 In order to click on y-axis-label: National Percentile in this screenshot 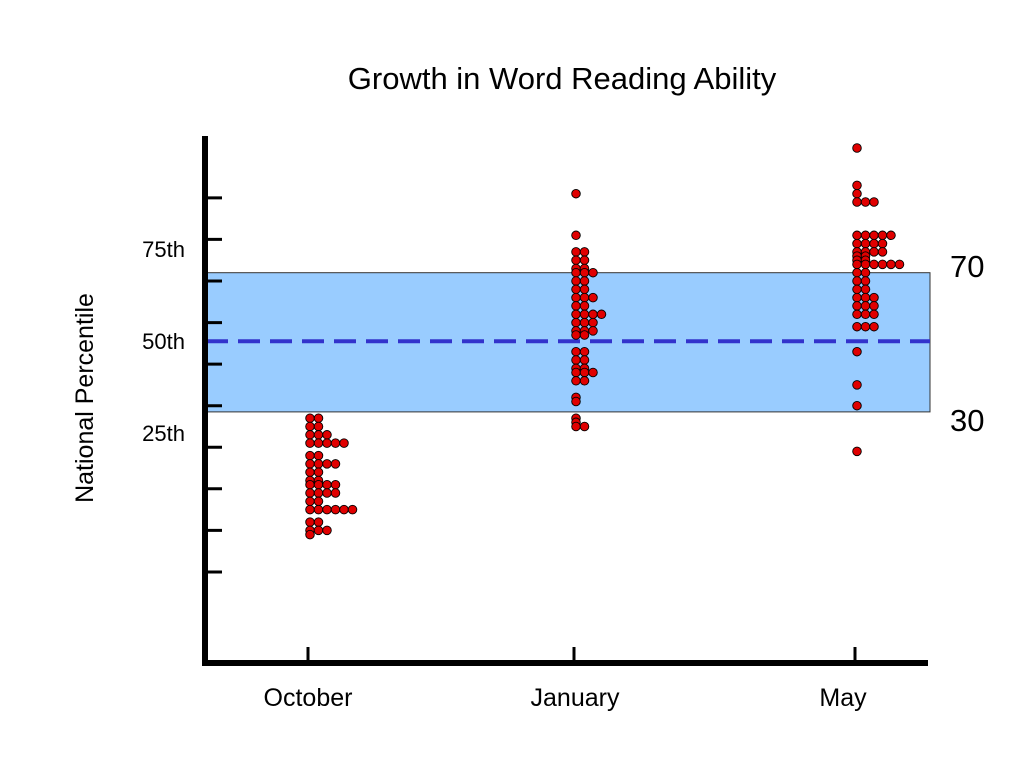, I will do `click(85, 398)`.